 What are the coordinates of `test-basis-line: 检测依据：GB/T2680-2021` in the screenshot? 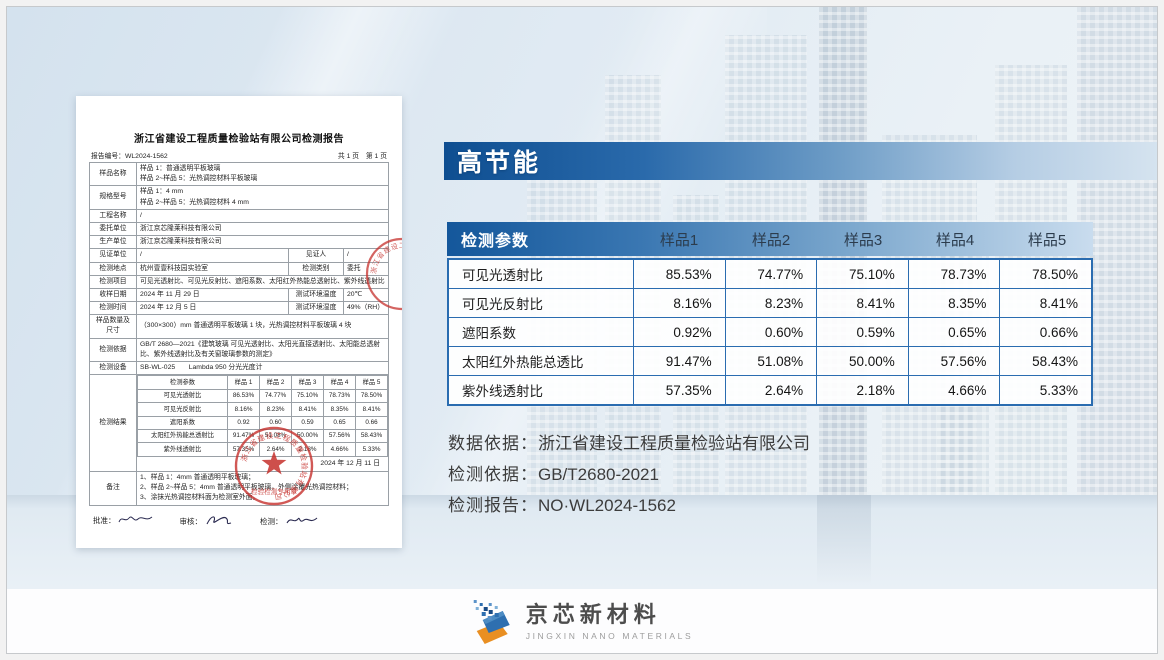 It's located at (629, 474).